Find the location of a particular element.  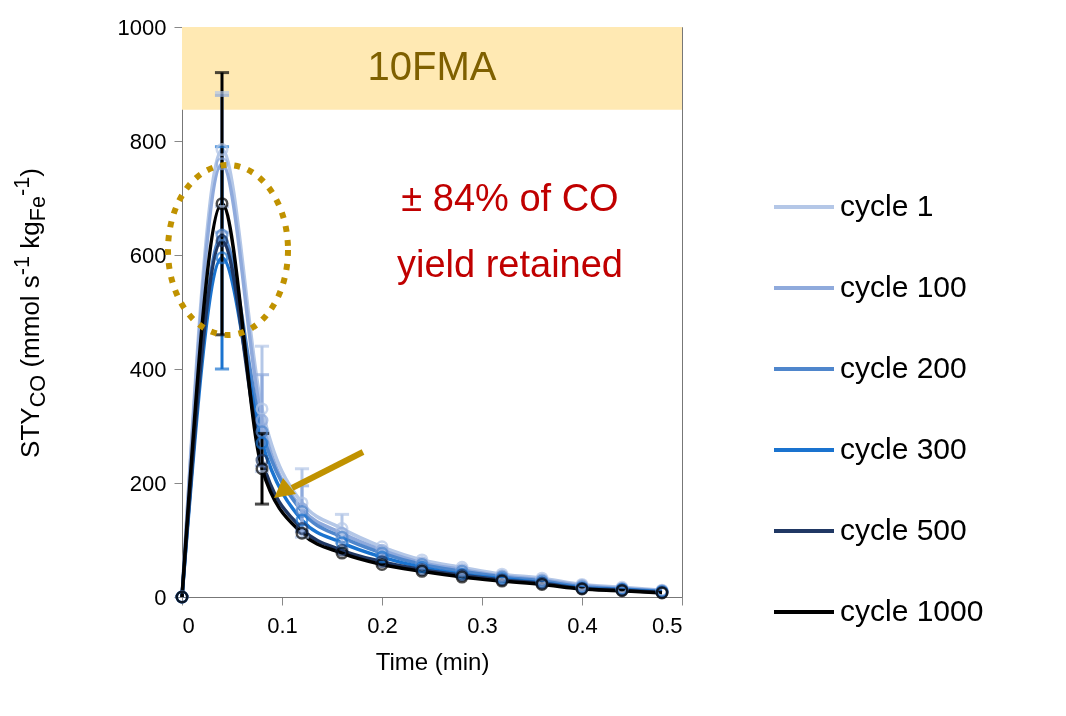

annotation: ± 84% of CO yield retained is located at coordinates (509, 231).